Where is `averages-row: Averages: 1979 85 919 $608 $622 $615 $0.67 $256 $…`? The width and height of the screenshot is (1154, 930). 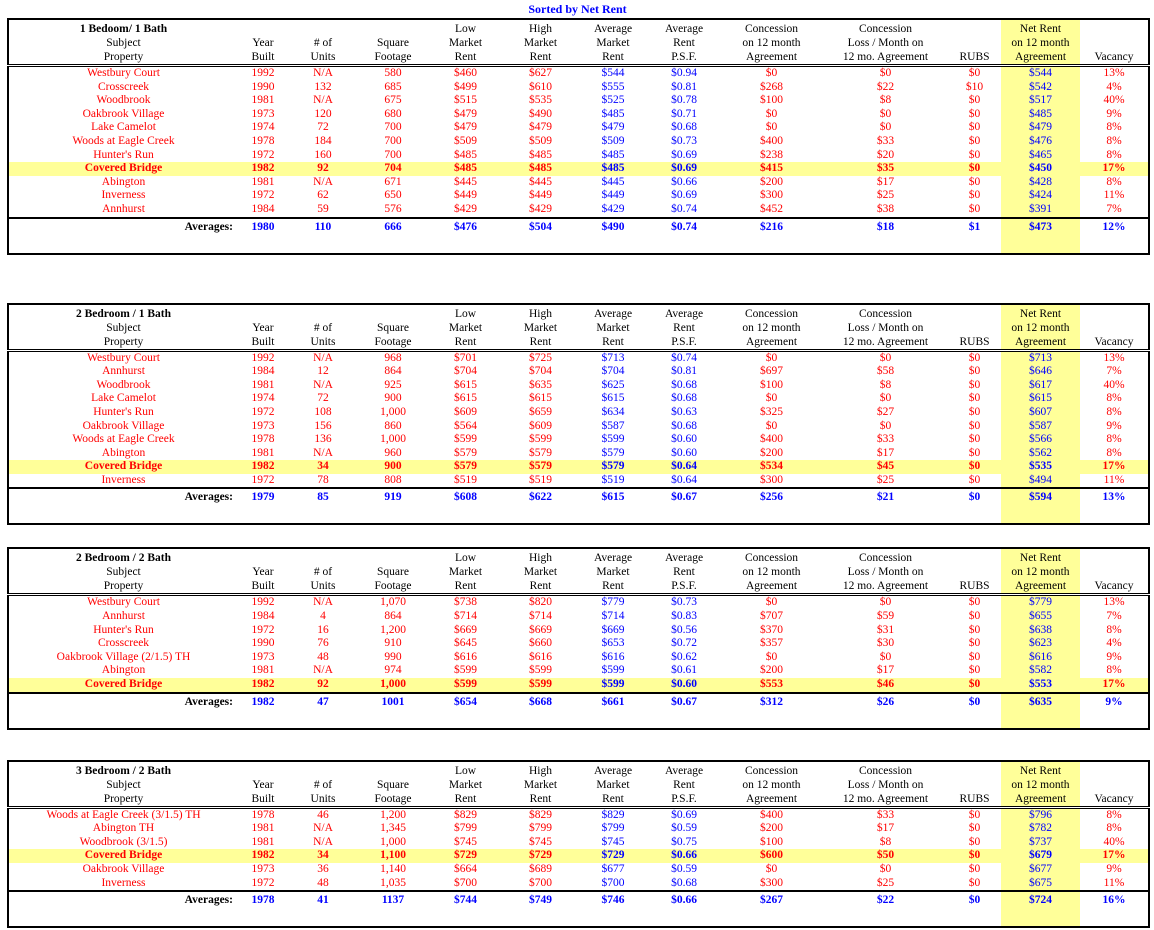 averages-row: Averages: 1979 85 919 $608 $622 $615 $0.67 $256 $… is located at coordinates (578, 496).